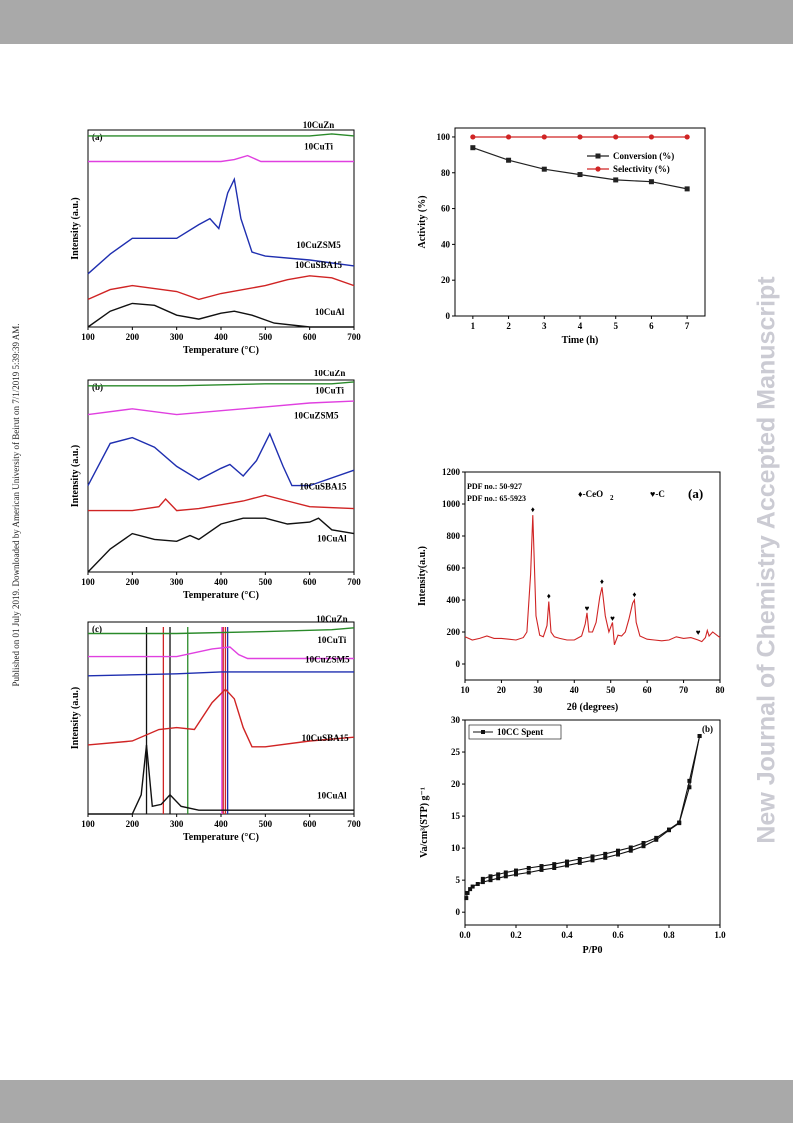 This screenshot has height=1123, width=793. I want to click on y-tick-label: 40, so click(446, 244).